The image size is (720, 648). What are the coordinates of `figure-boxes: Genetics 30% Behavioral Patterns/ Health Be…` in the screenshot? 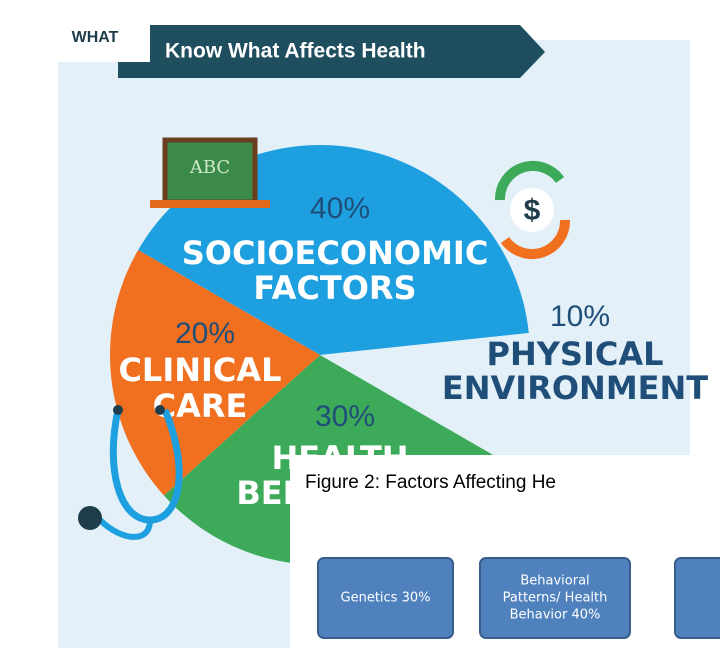 It's located at (518, 598).